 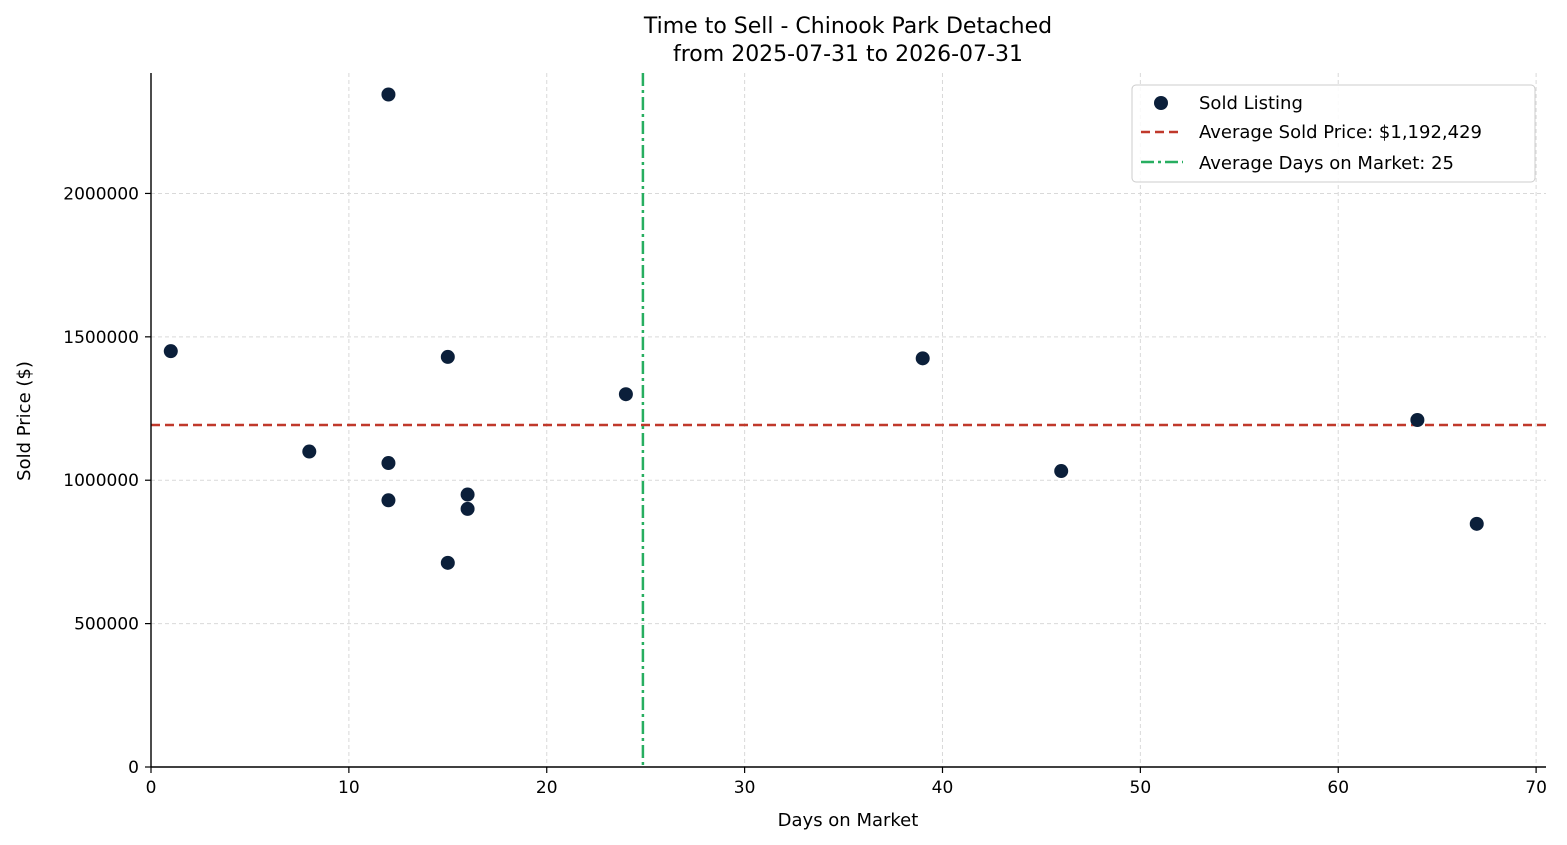 What do you see at coordinates (106, 625) in the screenshot?
I see `y-tick-label: 500000` at bounding box center [106, 625].